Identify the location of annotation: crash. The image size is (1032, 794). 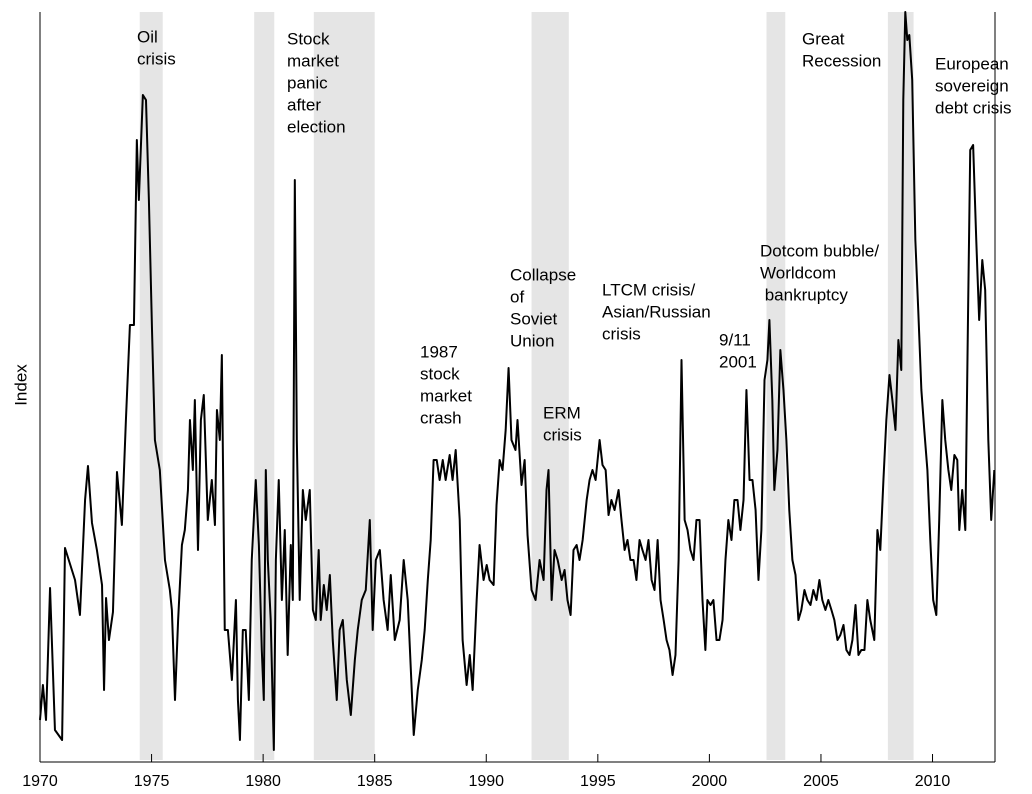
(441, 417).